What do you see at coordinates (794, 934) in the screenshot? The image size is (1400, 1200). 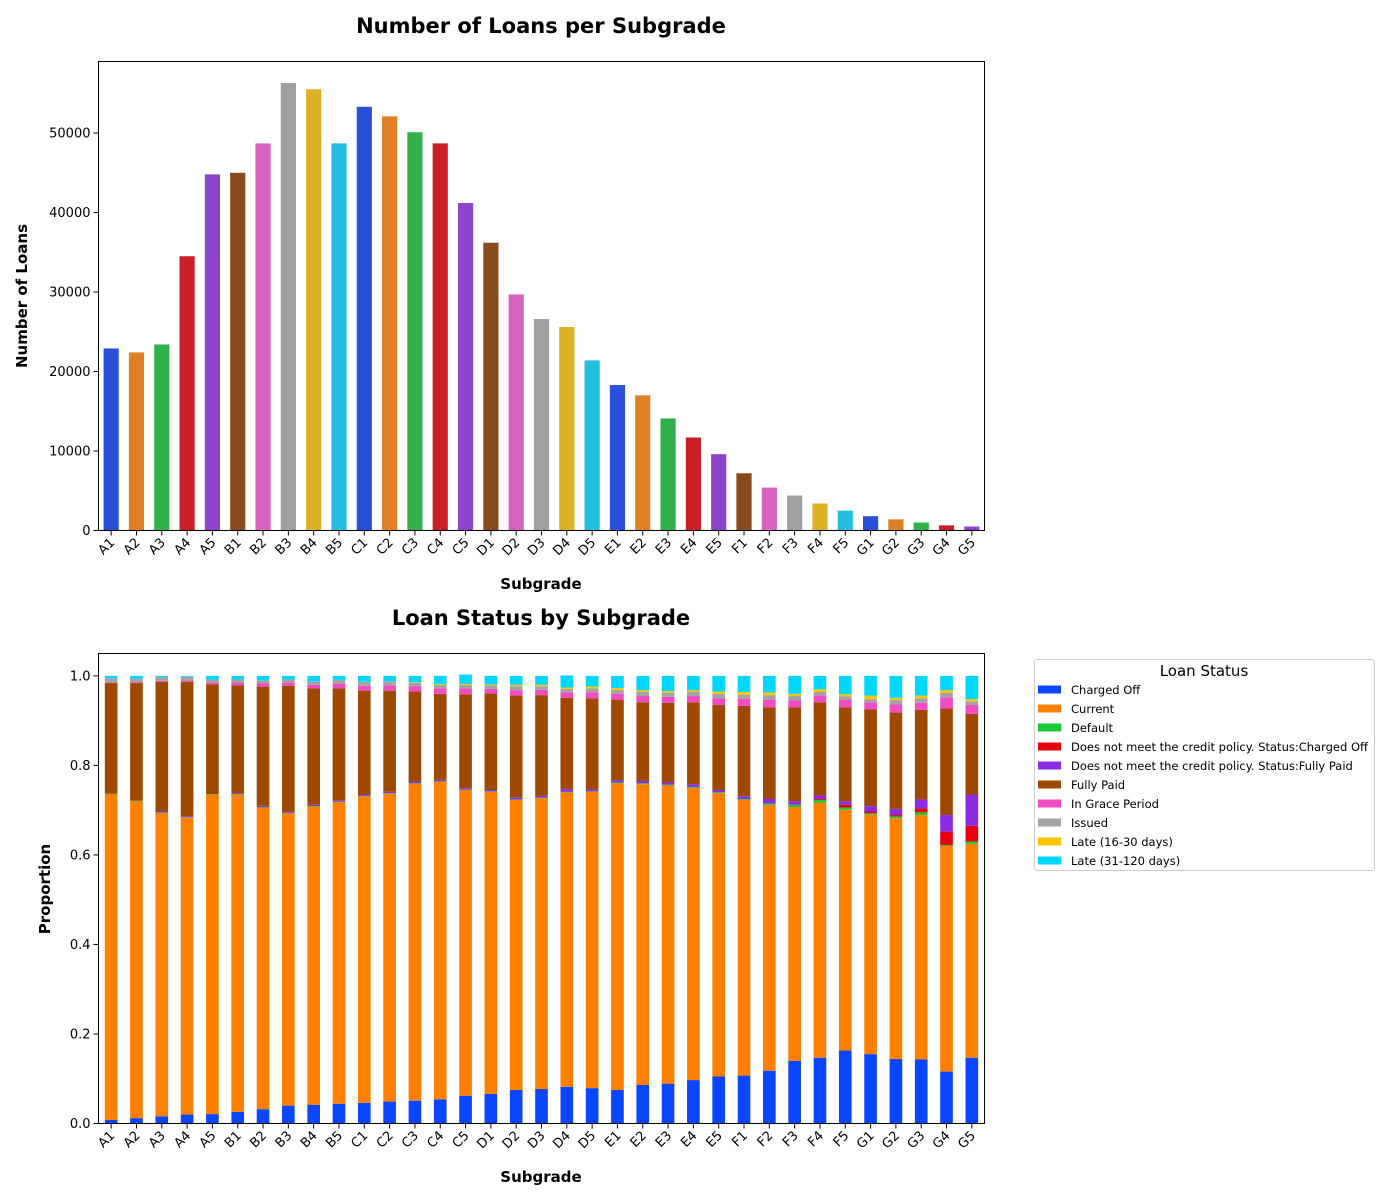 I see `stack-segment-f3-s1` at bounding box center [794, 934].